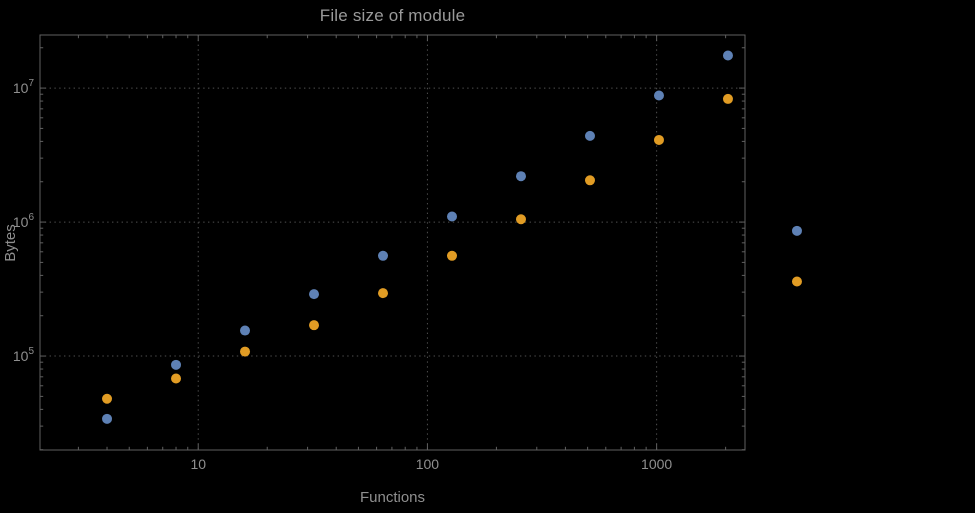 The image size is (975, 513). Describe the element at coordinates (428, 464) in the screenshot. I see `x-tick-label: 100` at that location.